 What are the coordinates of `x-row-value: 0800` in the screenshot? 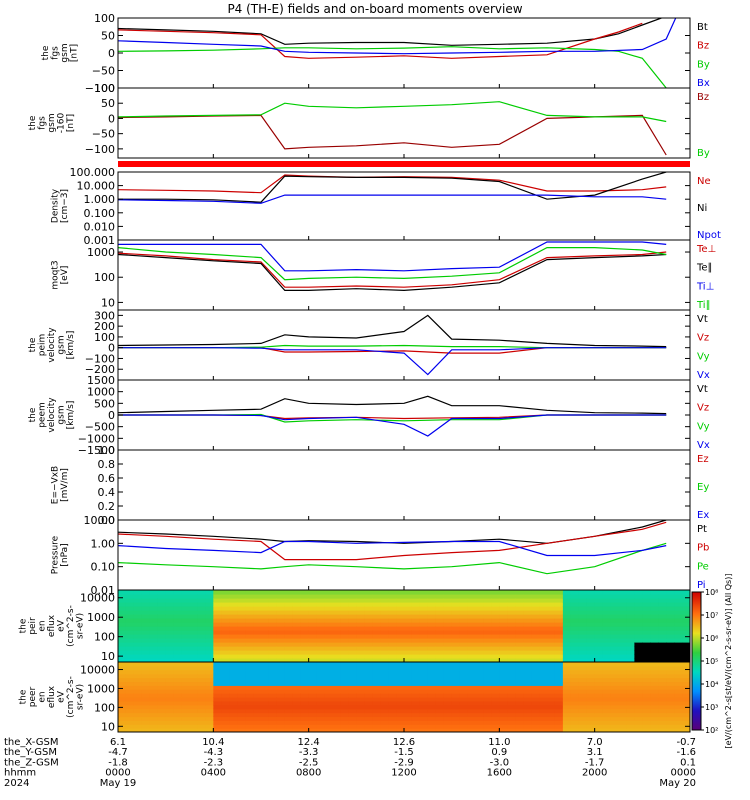 It's located at (308, 773).